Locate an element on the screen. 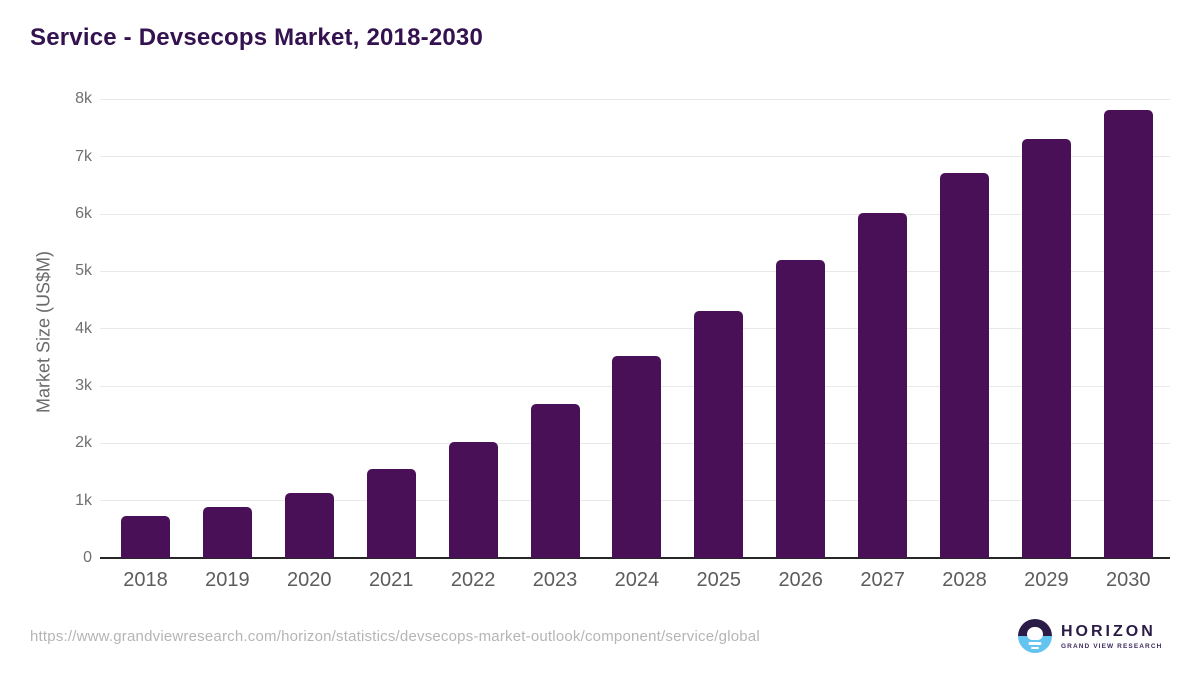 The width and height of the screenshot is (1200, 675). bar-2019 is located at coordinates (227, 532).